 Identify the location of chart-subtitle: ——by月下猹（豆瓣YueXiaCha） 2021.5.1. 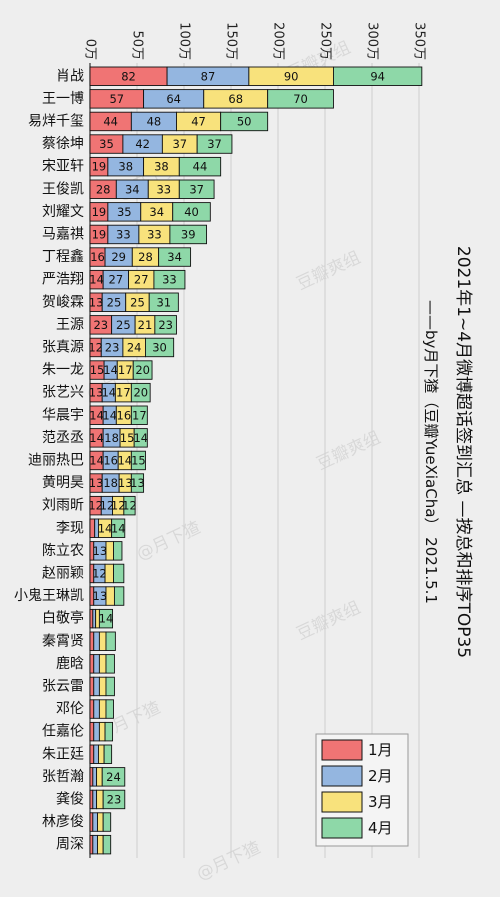
(431, 452).